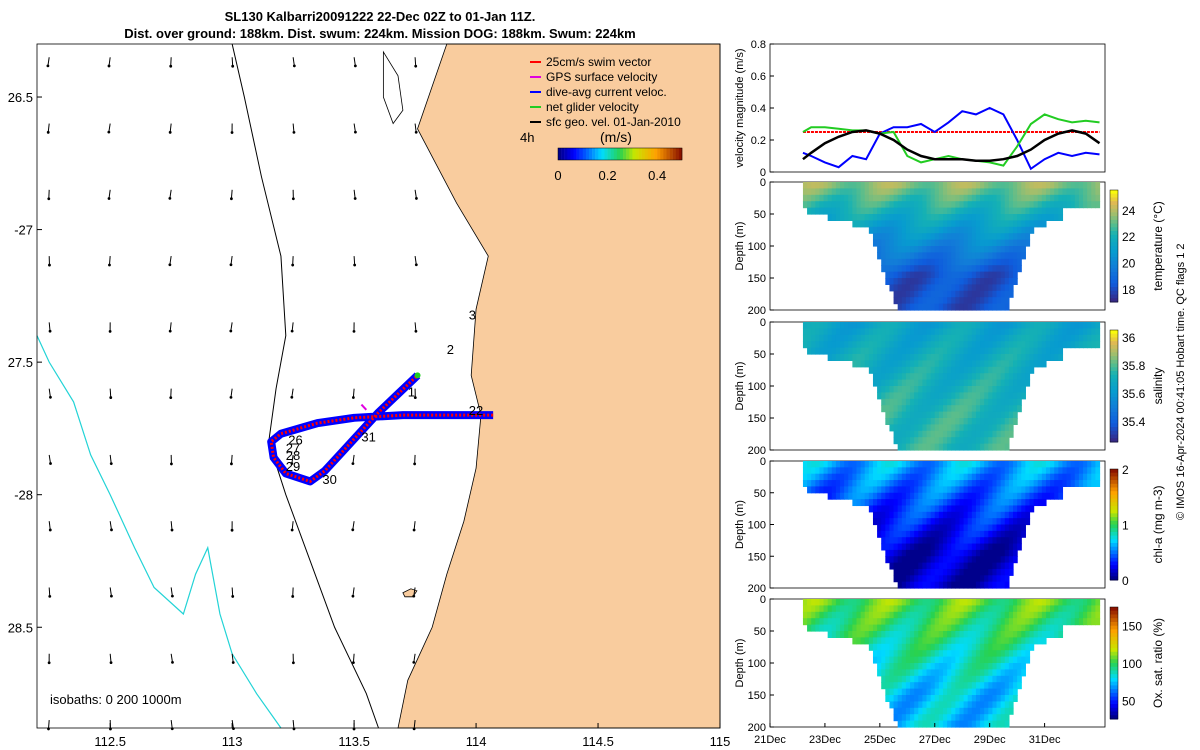 This screenshot has width=1200, height=750. I want to click on section-ytick-label: 150, so click(757, 279).